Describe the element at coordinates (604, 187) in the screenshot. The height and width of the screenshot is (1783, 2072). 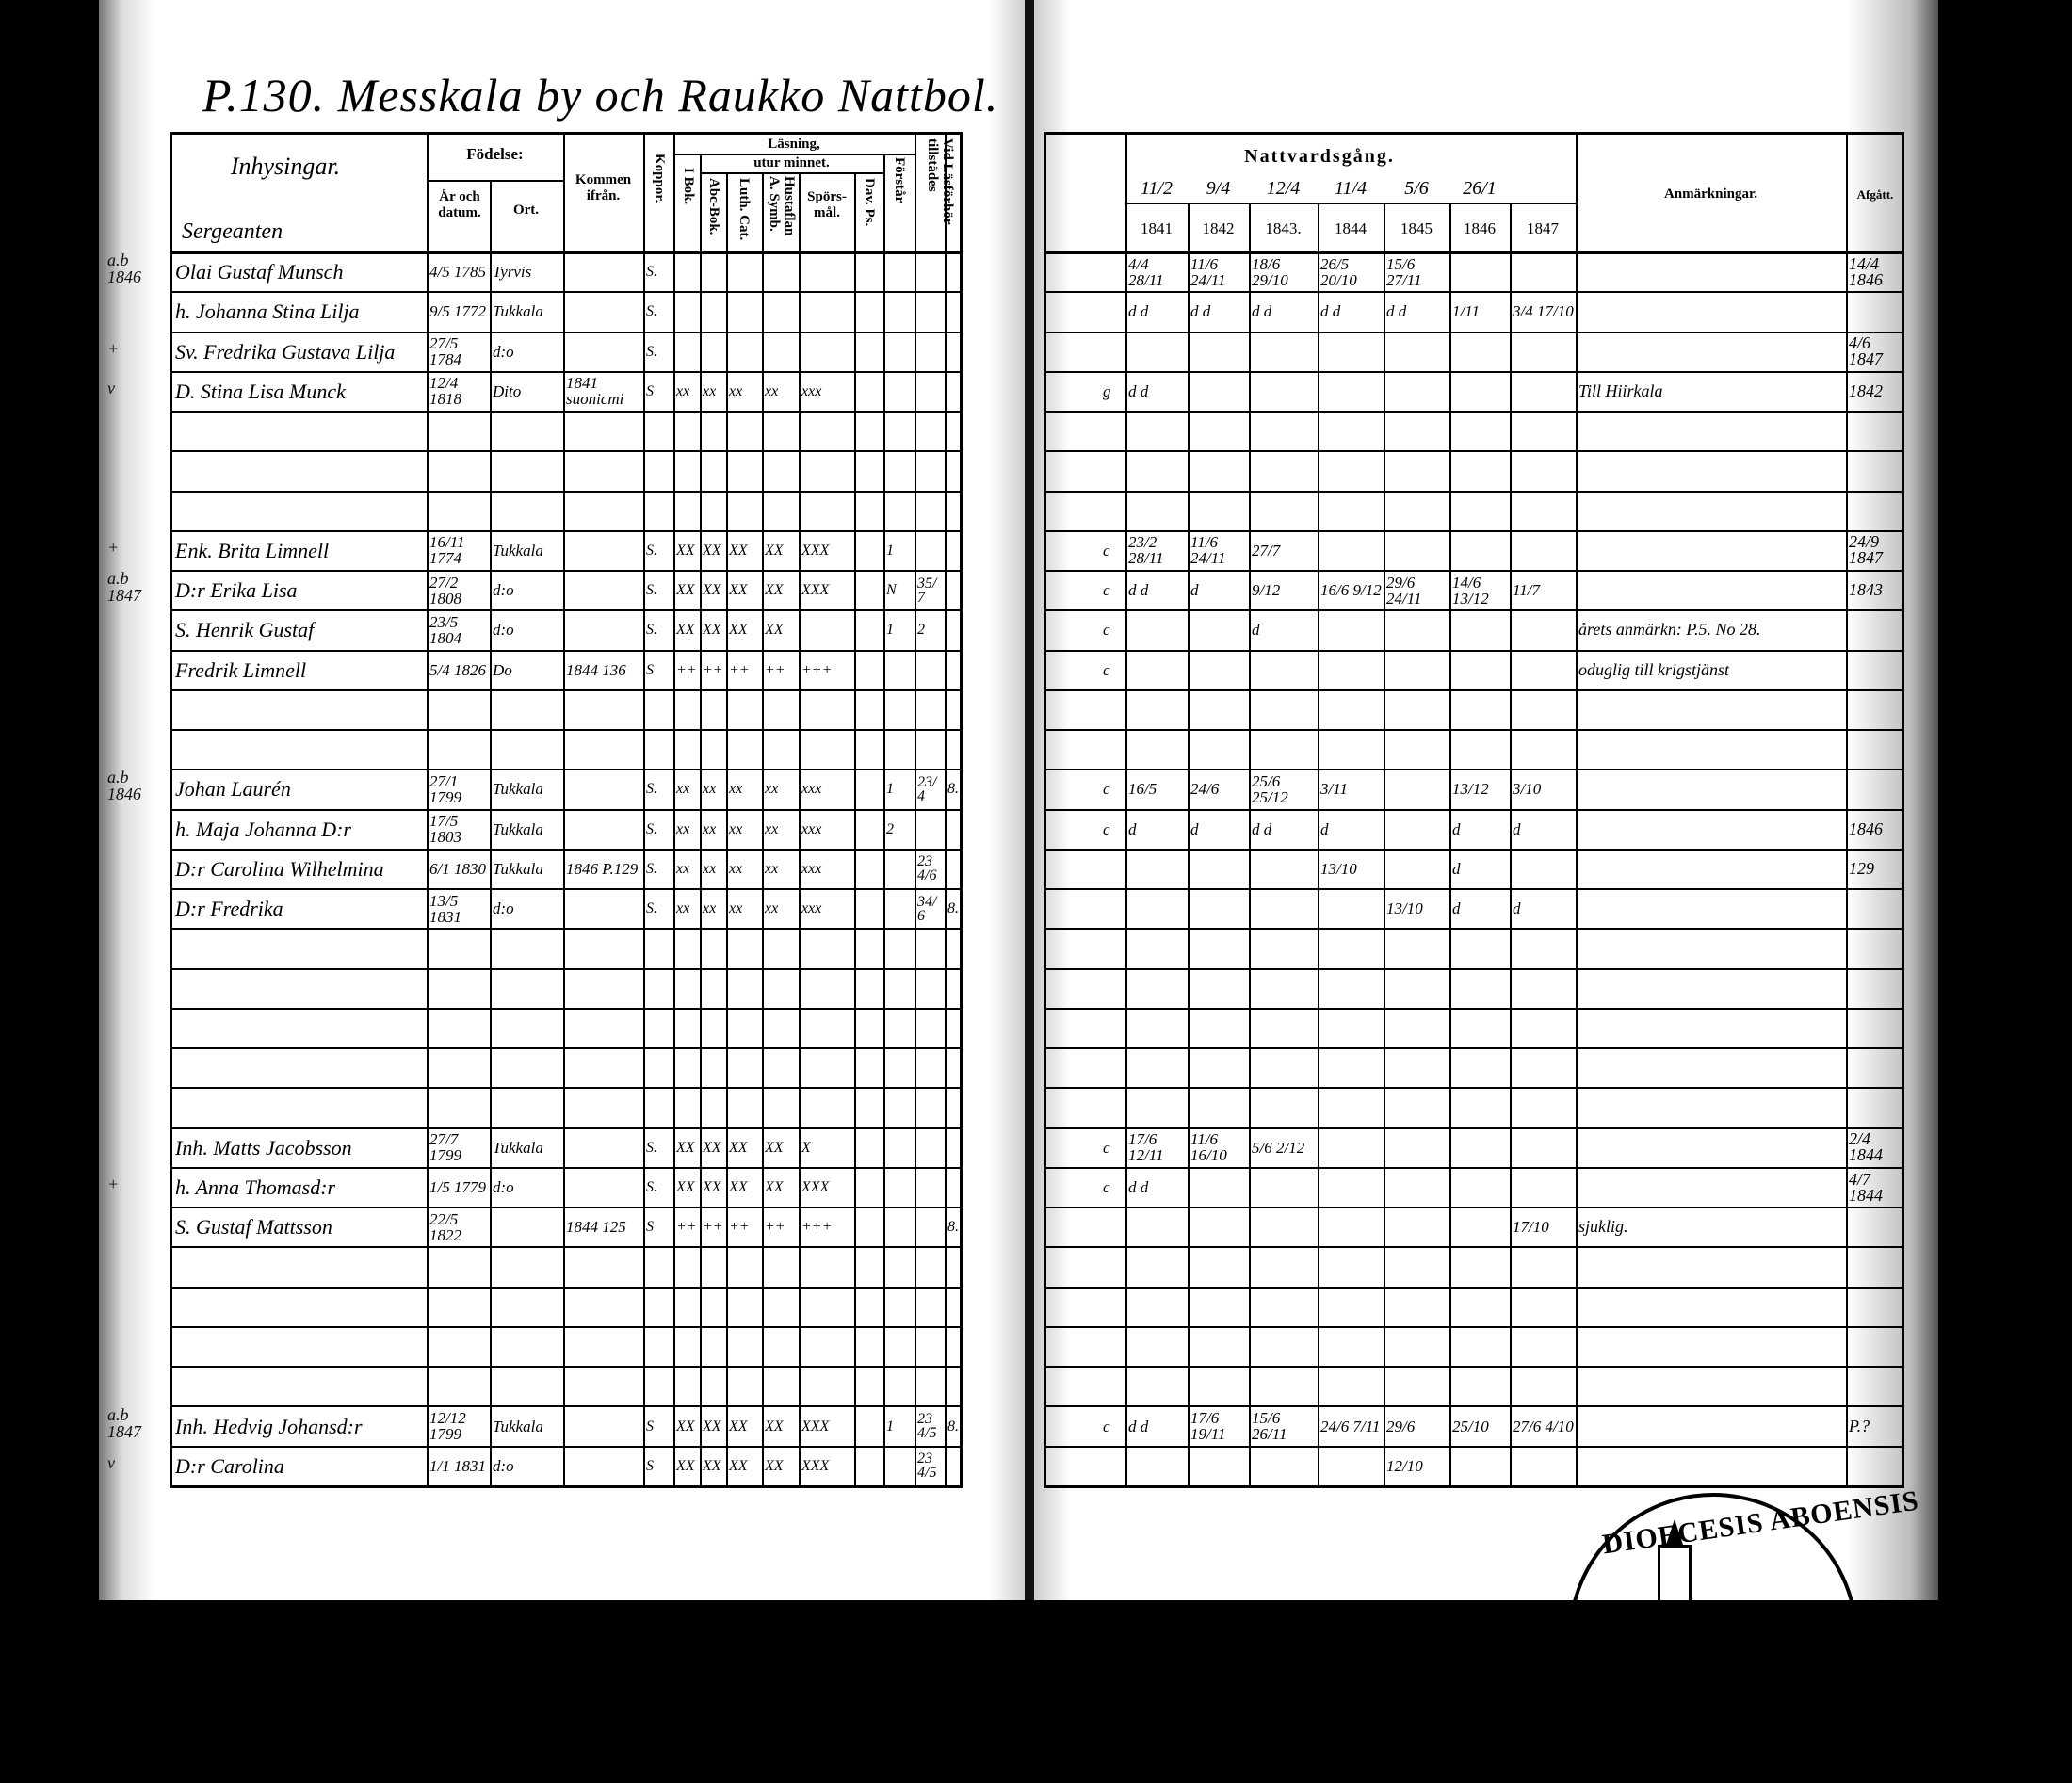
I see `header-kommen-ifran: Kommen ifrån.` at that location.